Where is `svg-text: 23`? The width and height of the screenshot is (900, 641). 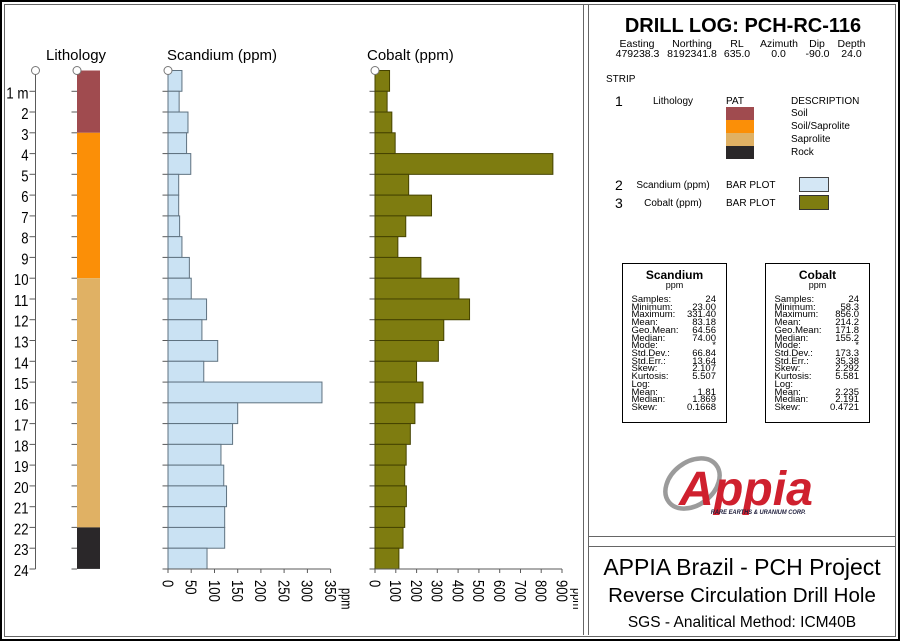
svg-text: 23 is located at coordinates (21, 550).